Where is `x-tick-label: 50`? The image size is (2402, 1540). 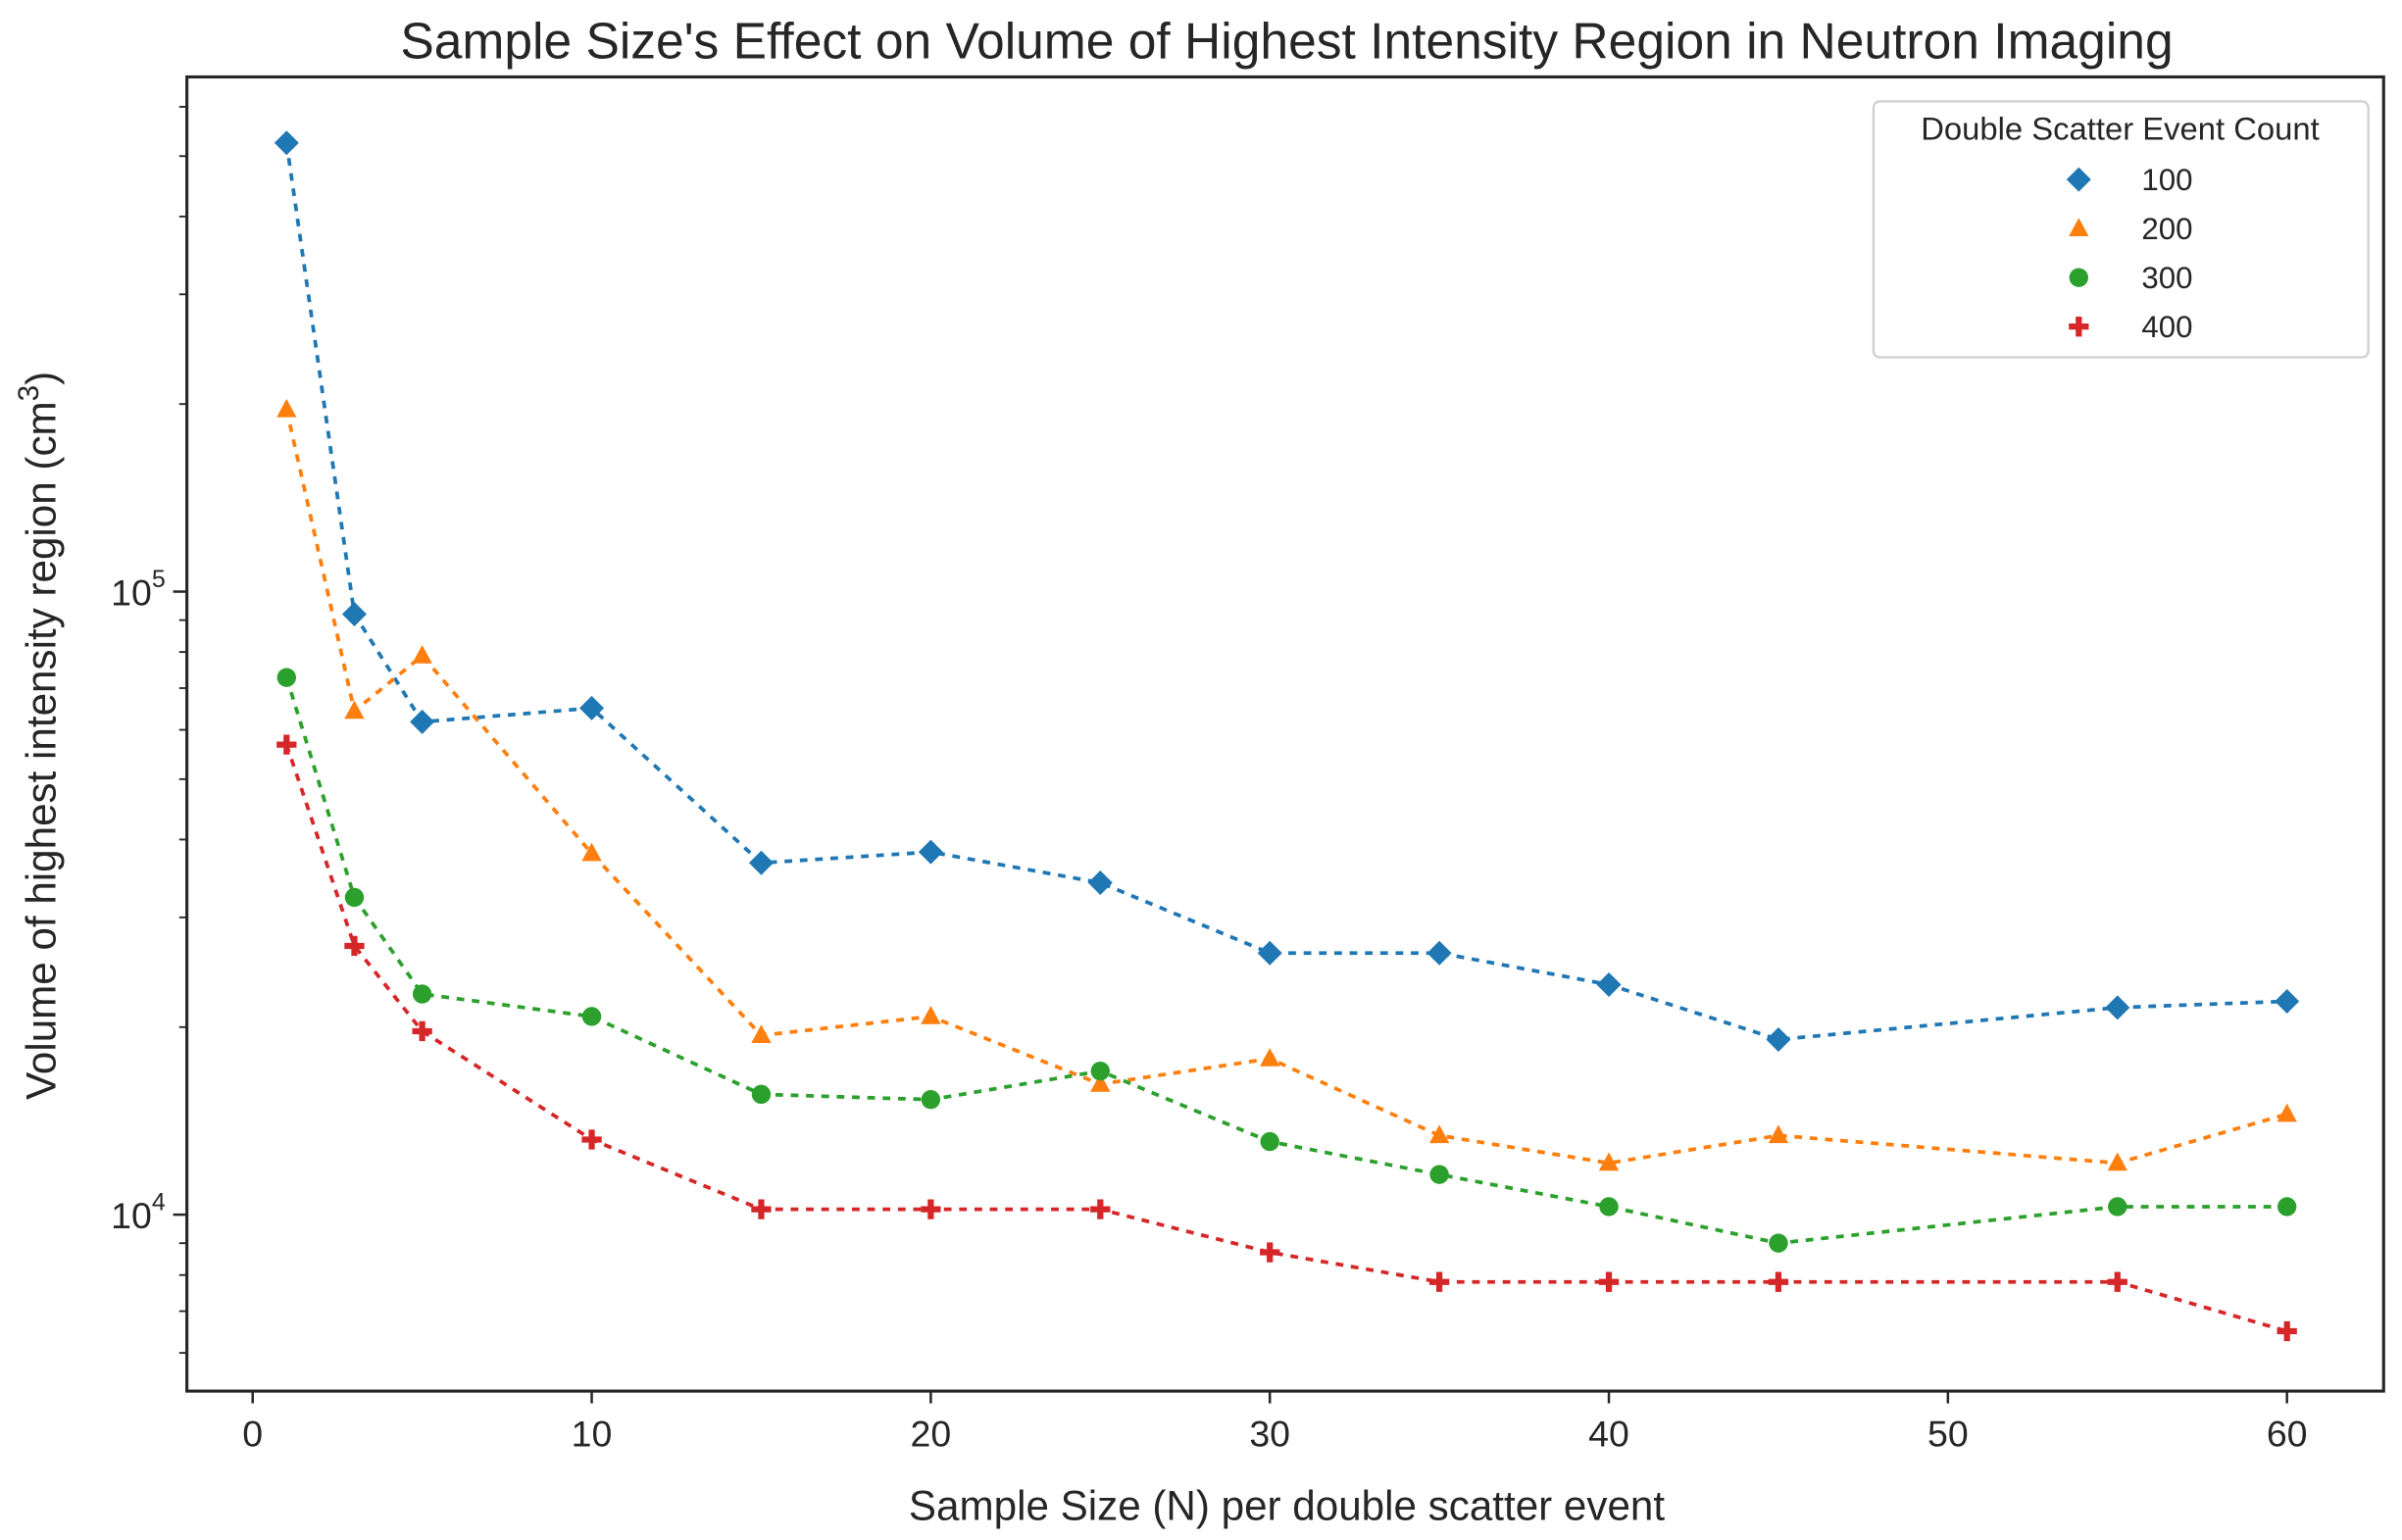 x-tick-label: 50 is located at coordinates (1948, 1434).